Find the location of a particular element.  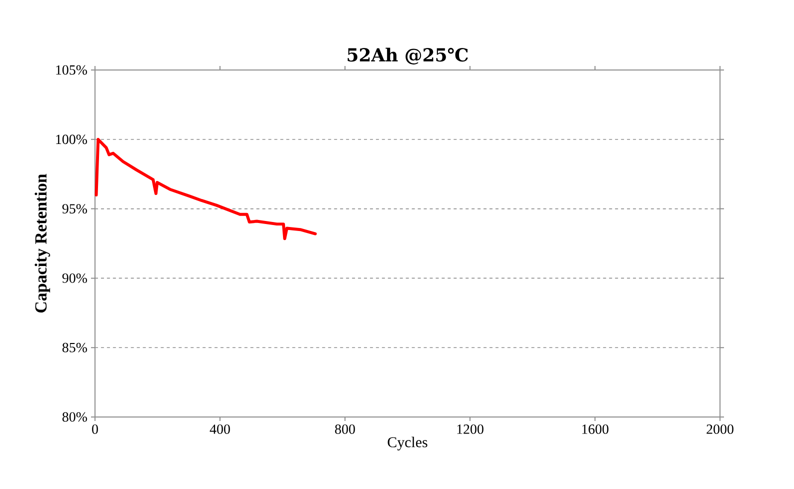

x-tick-label: 400 is located at coordinates (220, 429).